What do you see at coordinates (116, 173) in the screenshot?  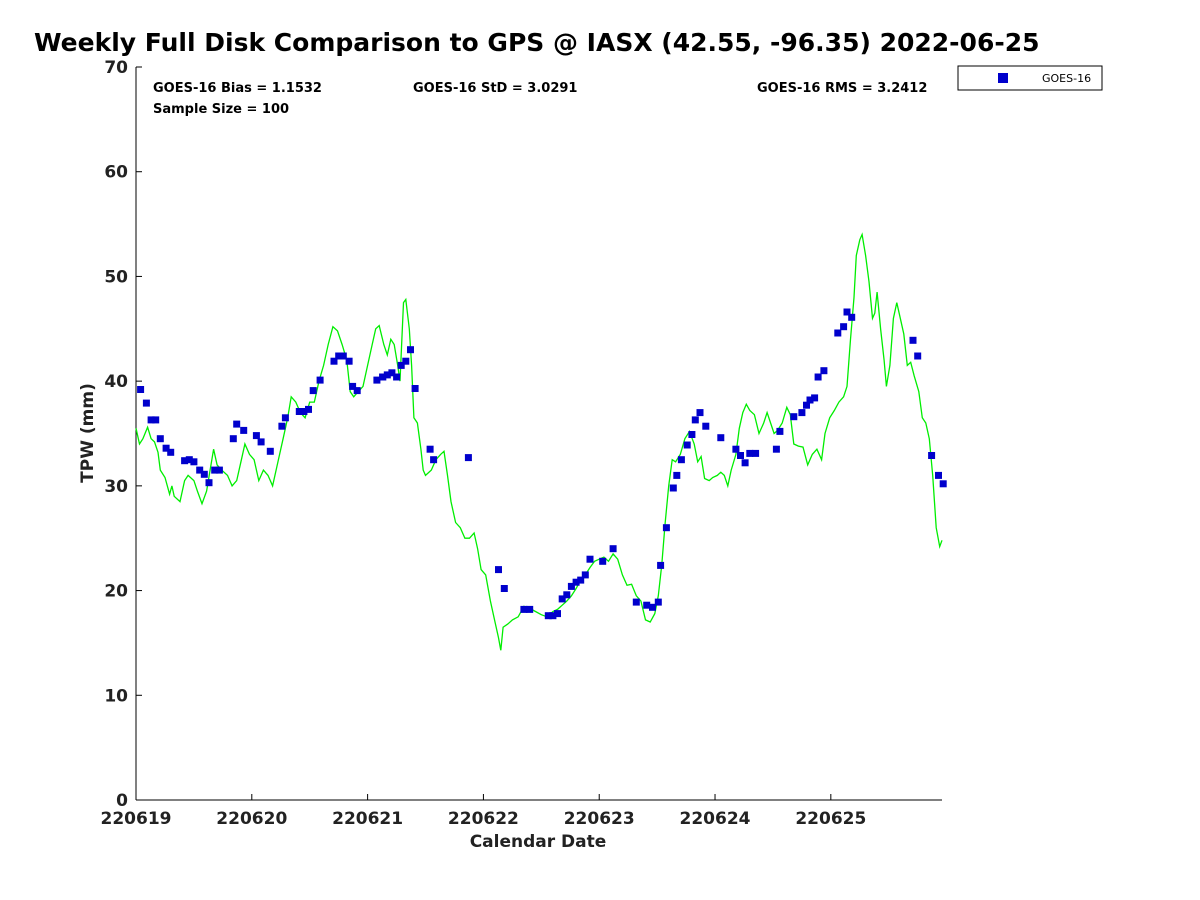 I see `y-tick-label: 60` at bounding box center [116, 173].